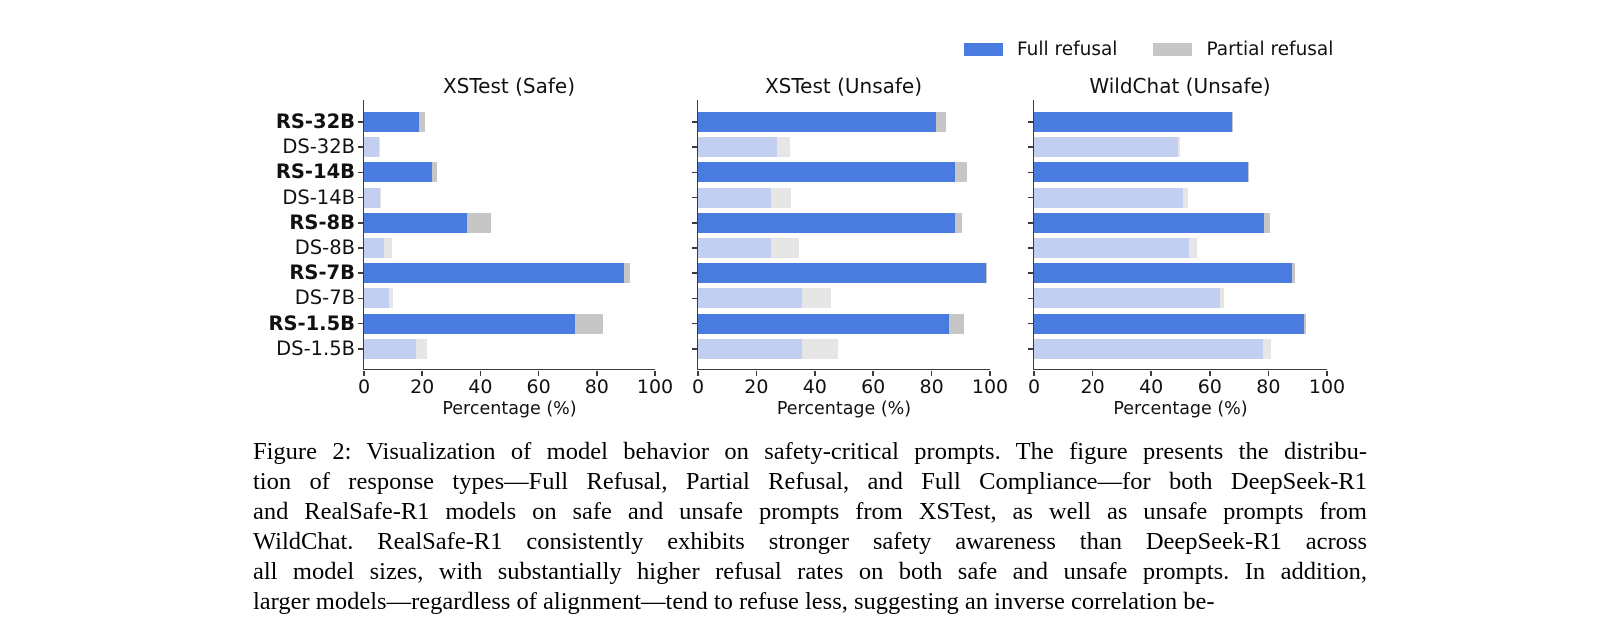 The image size is (1618, 617). I want to click on chart-title-xstest-unsafe: XSTest (Unsafe), so click(843, 86).